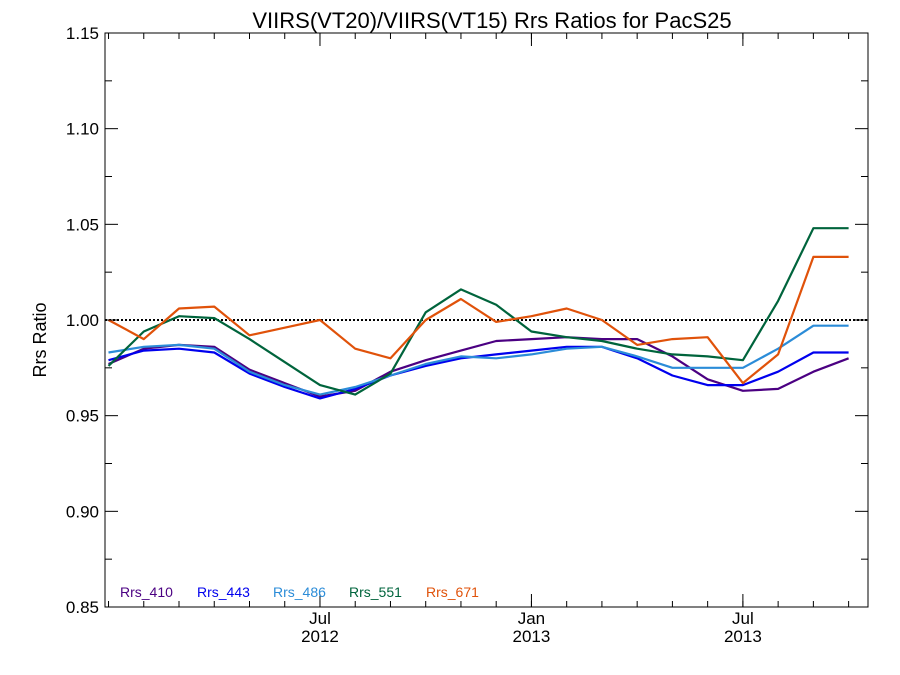 The height and width of the screenshot is (675, 900). I want to click on y-tick-label: 1.00, so click(82, 320).